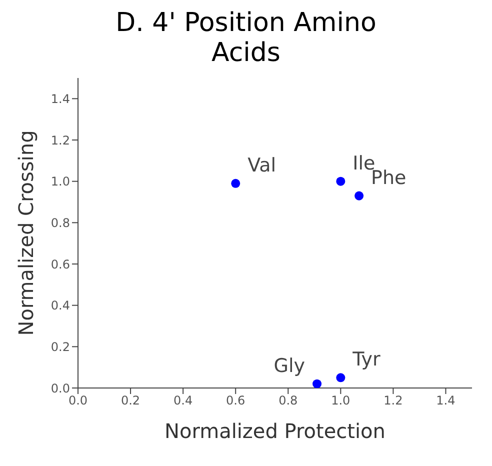  What do you see at coordinates (246, 38) in the screenshot?
I see `chart-title: D. 4' Position Amino Acids` at bounding box center [246, 38].